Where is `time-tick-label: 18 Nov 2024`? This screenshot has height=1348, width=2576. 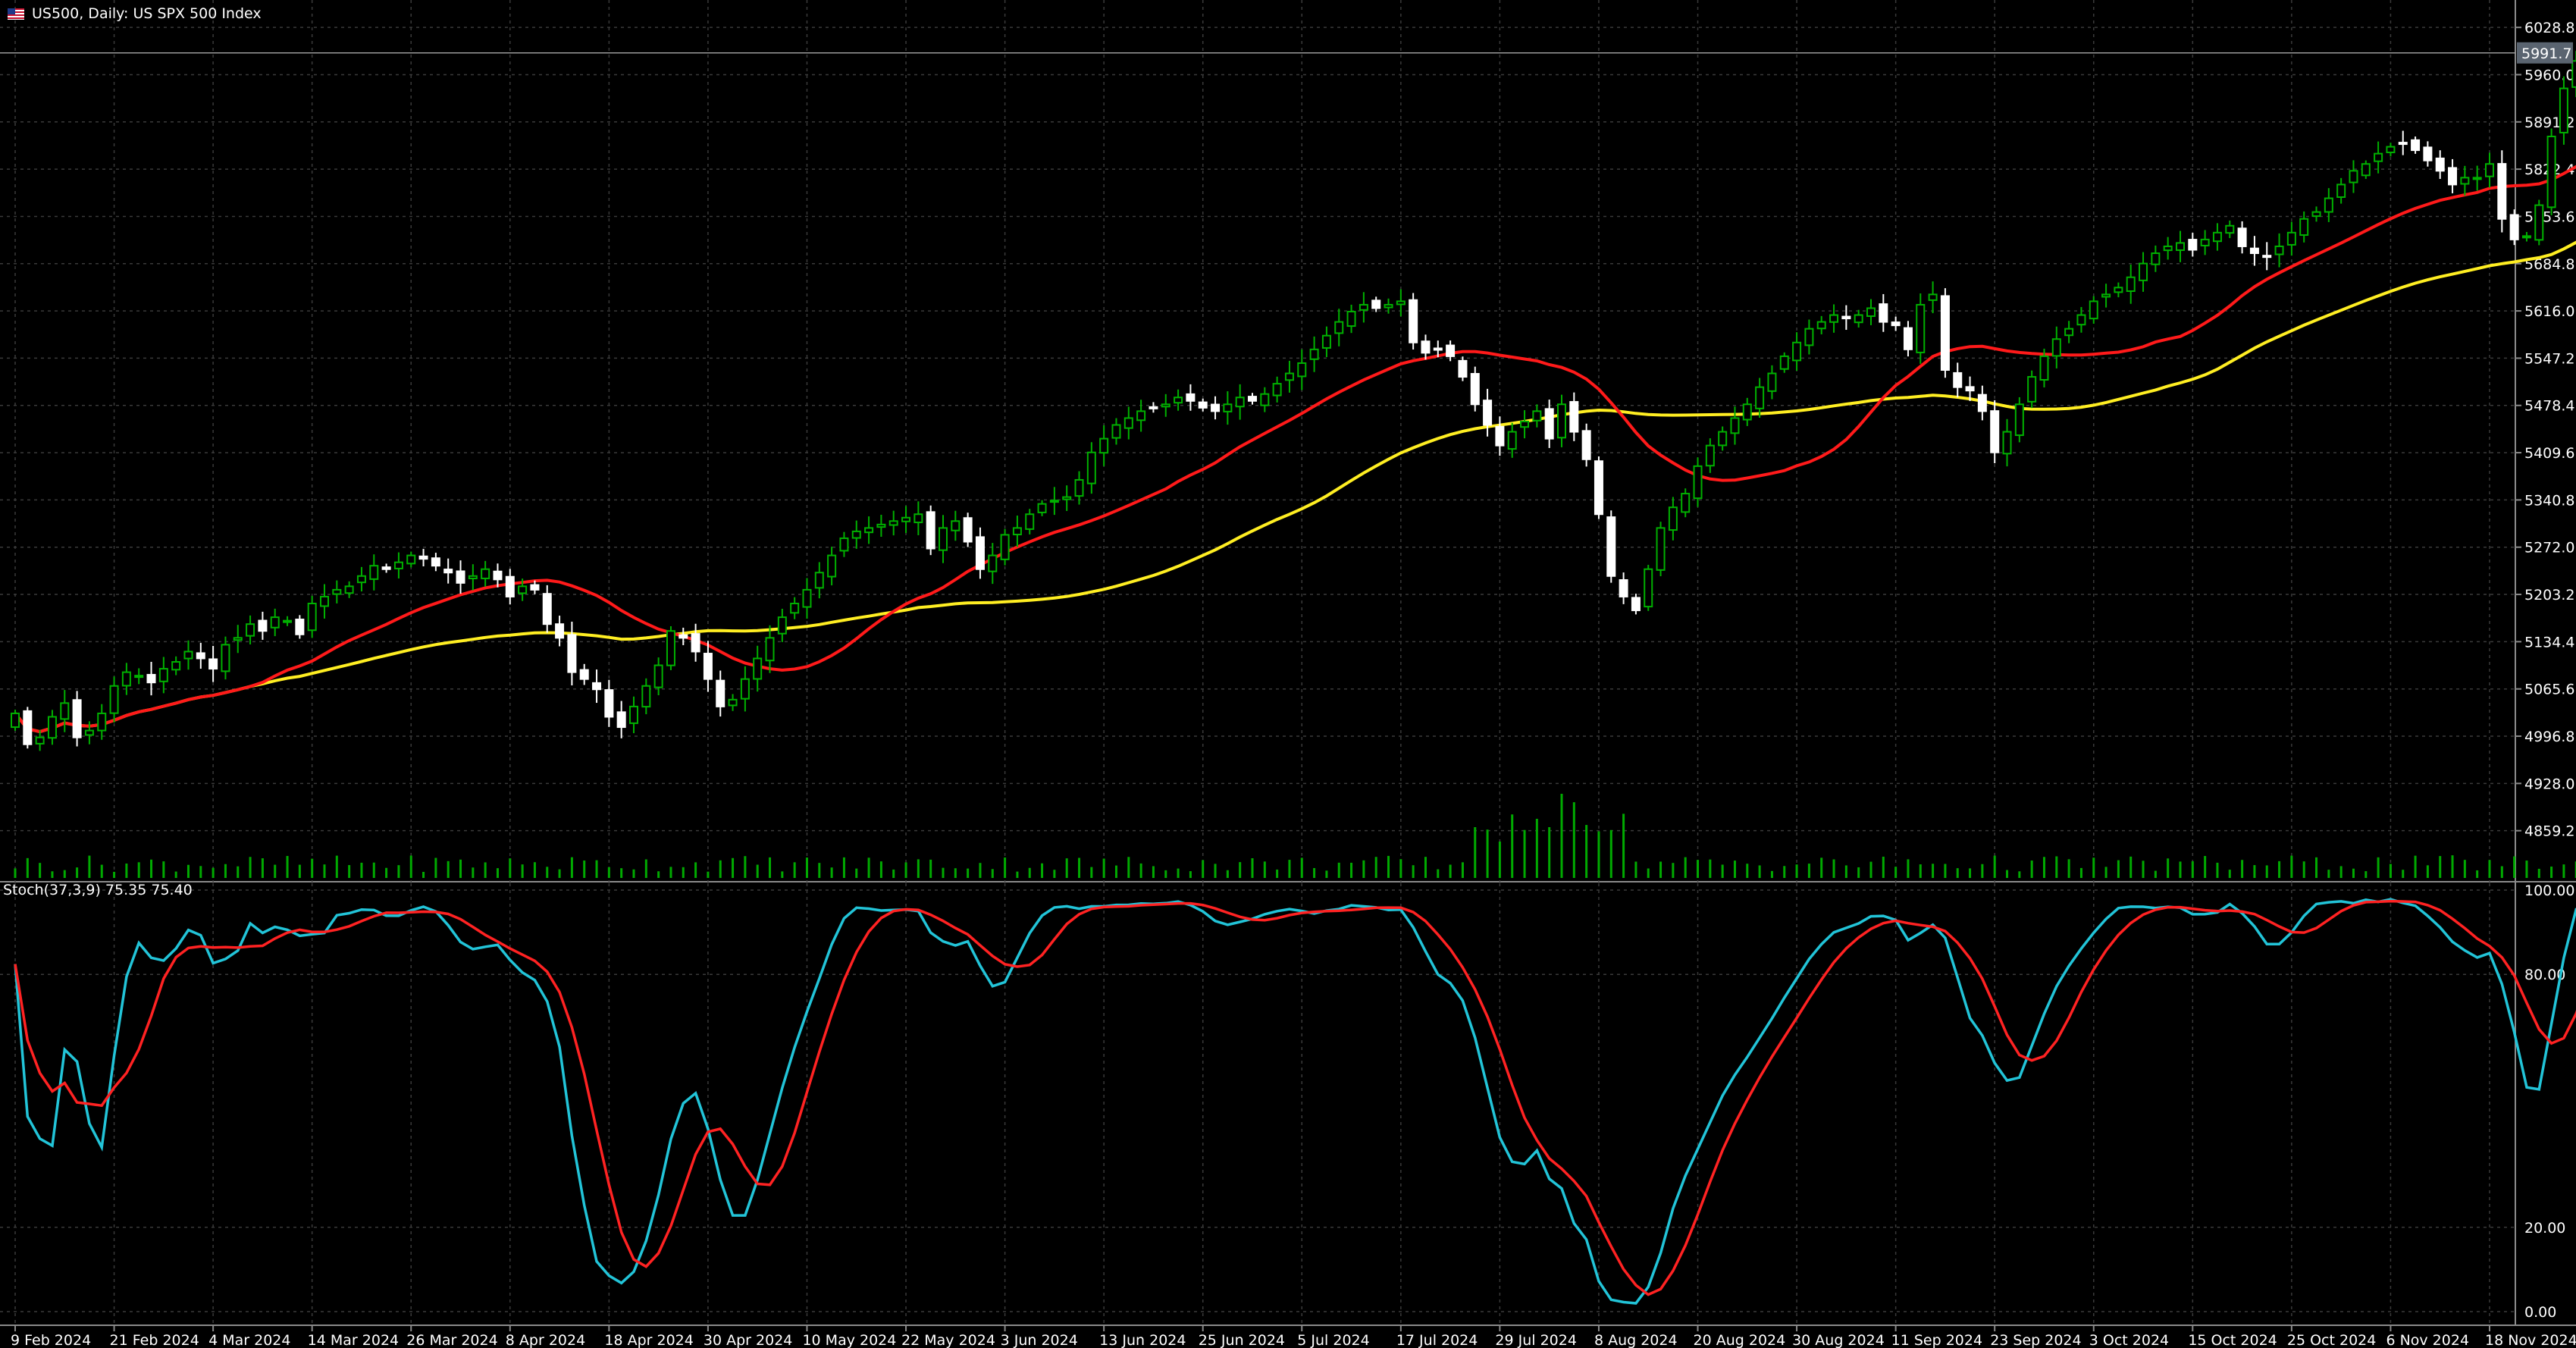
time-tick-label: 18 Nov 2024 is located at coordinates (2530, 1340).